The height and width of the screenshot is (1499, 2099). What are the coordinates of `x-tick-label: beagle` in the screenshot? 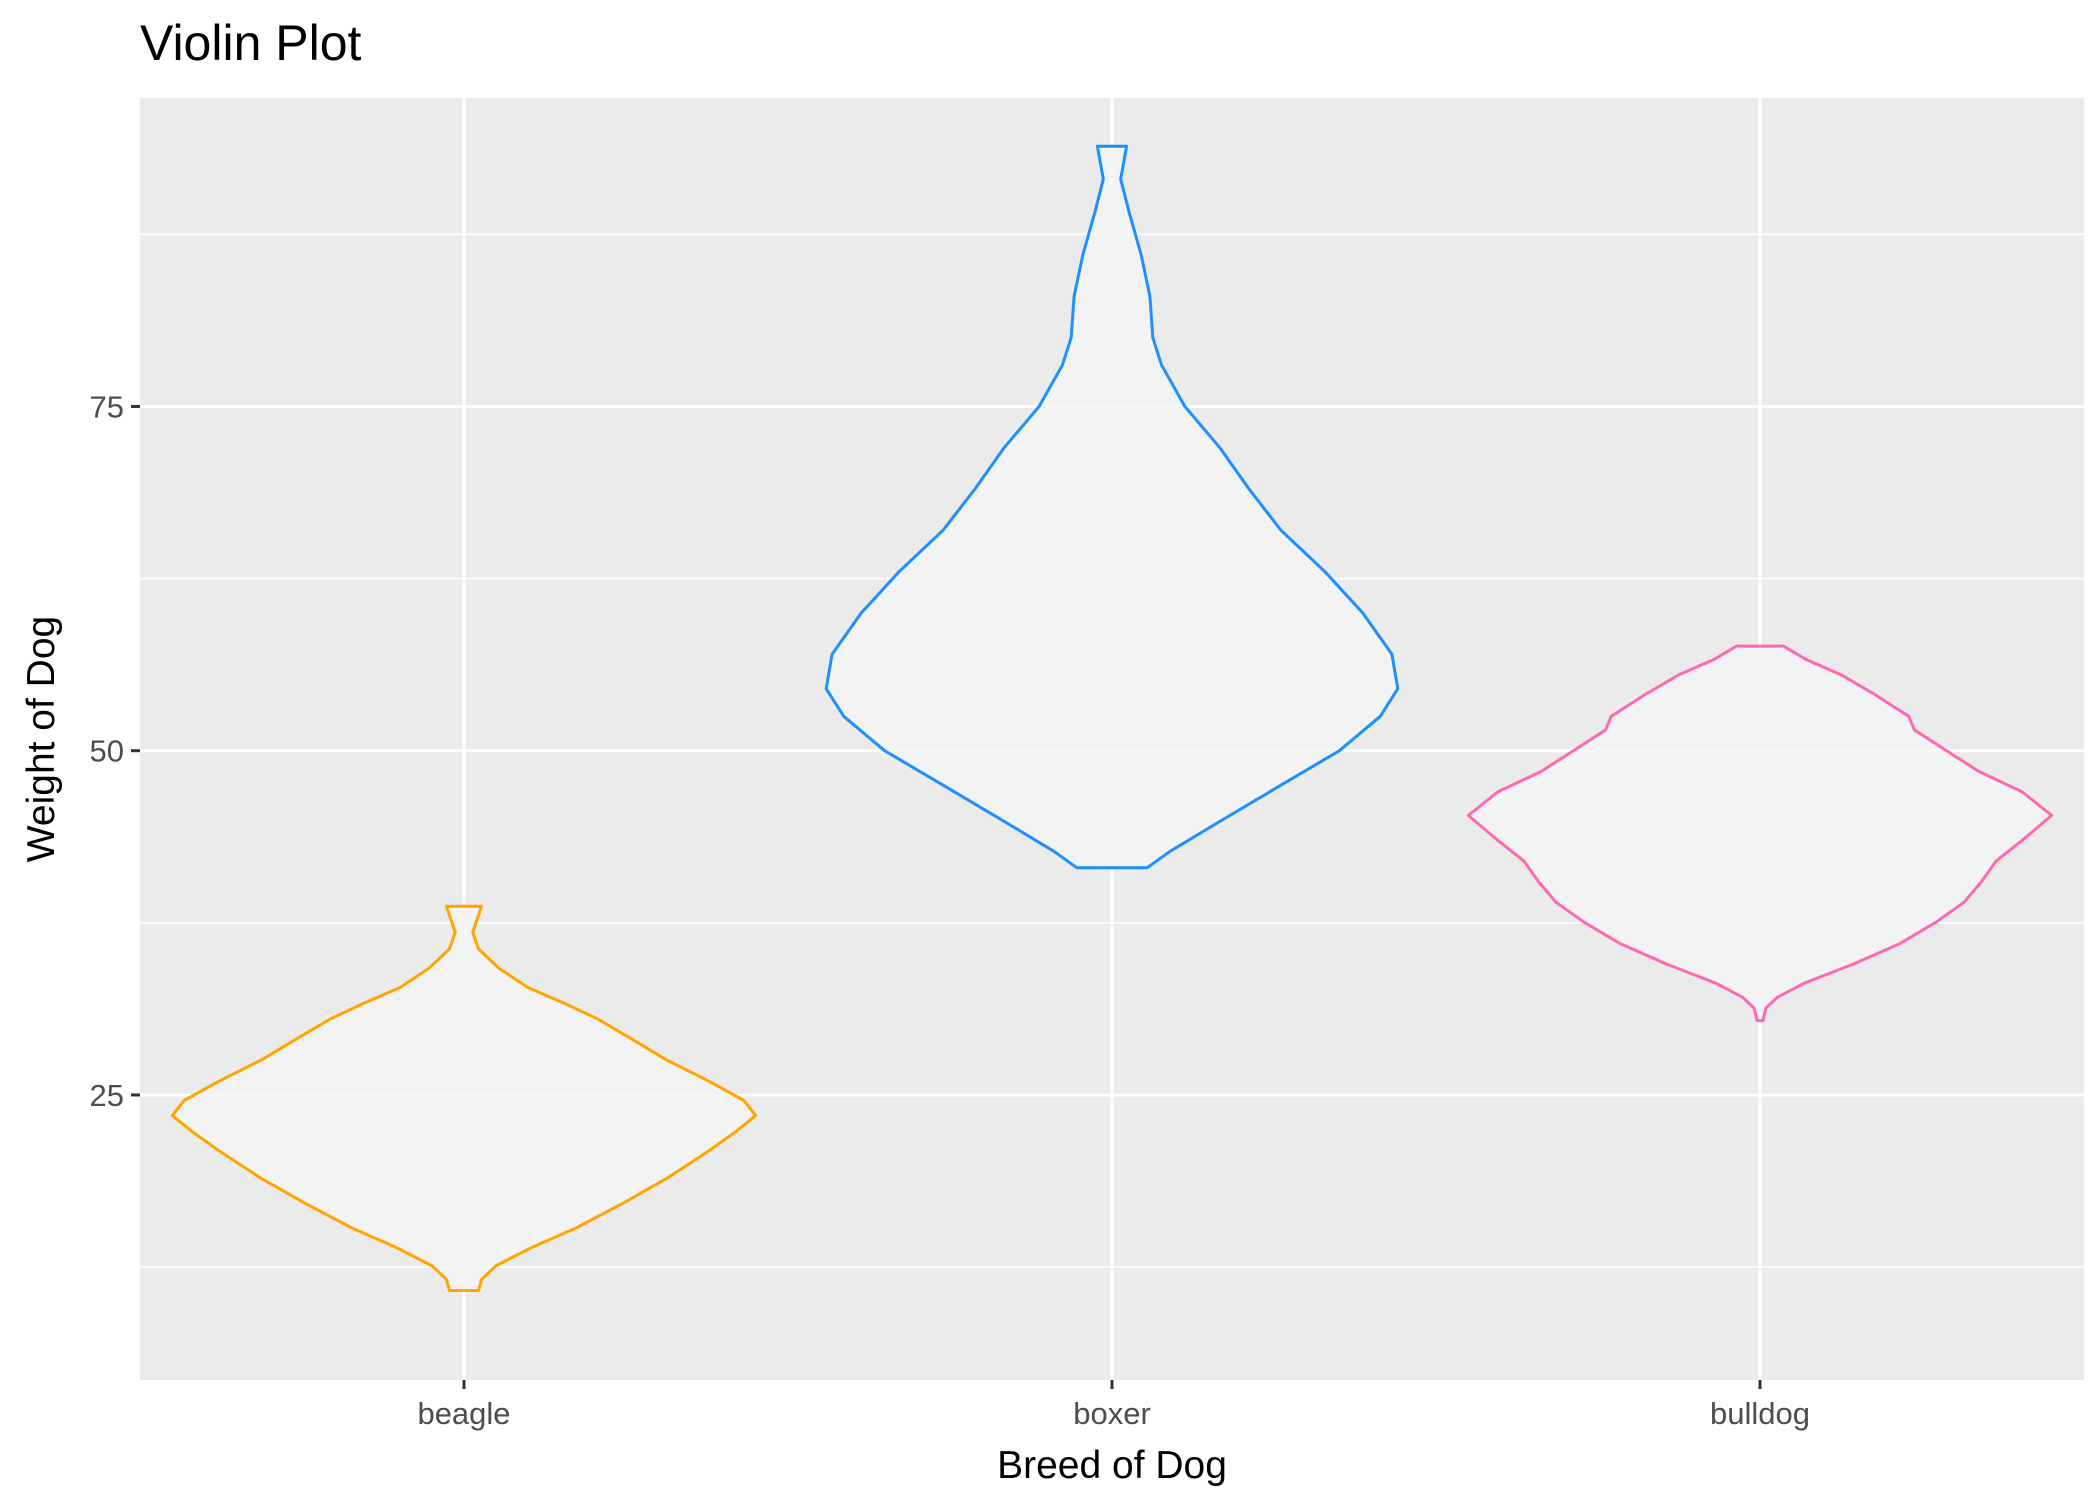 It's located at (463, 1413).